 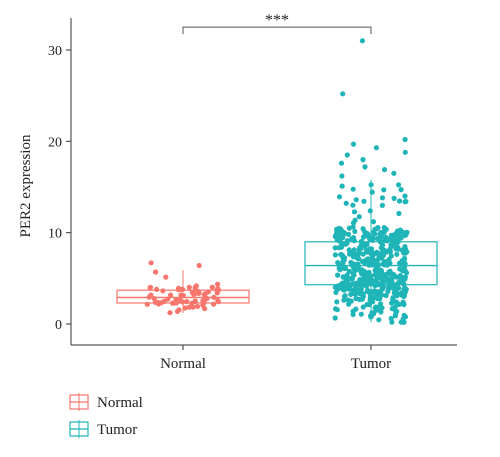 What do you see at coordinates (120, 403) in the screenshot?
I see `legend-label: Normal` at bounding box center [120, 403].